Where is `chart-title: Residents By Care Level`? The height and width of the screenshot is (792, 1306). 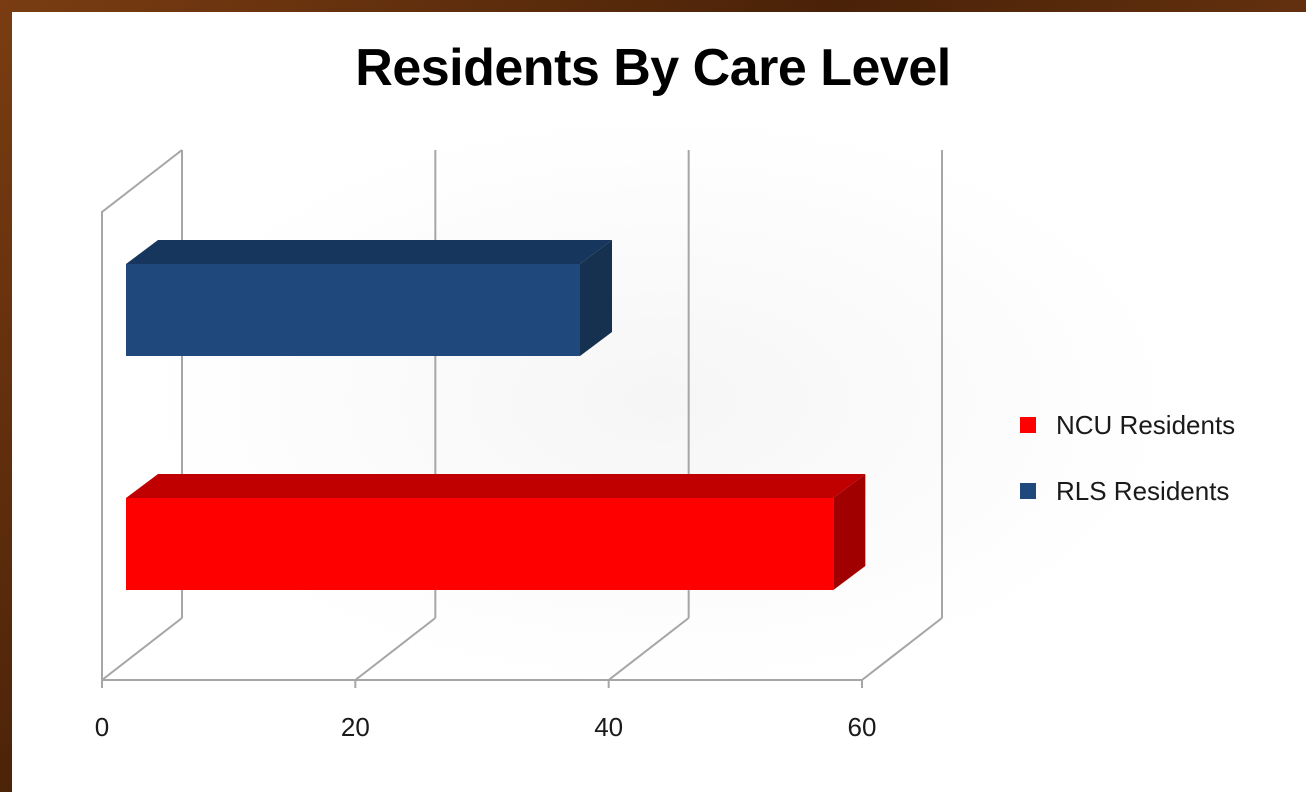 chart-title: Residents By Care Level is located at coordinates (653, 68).